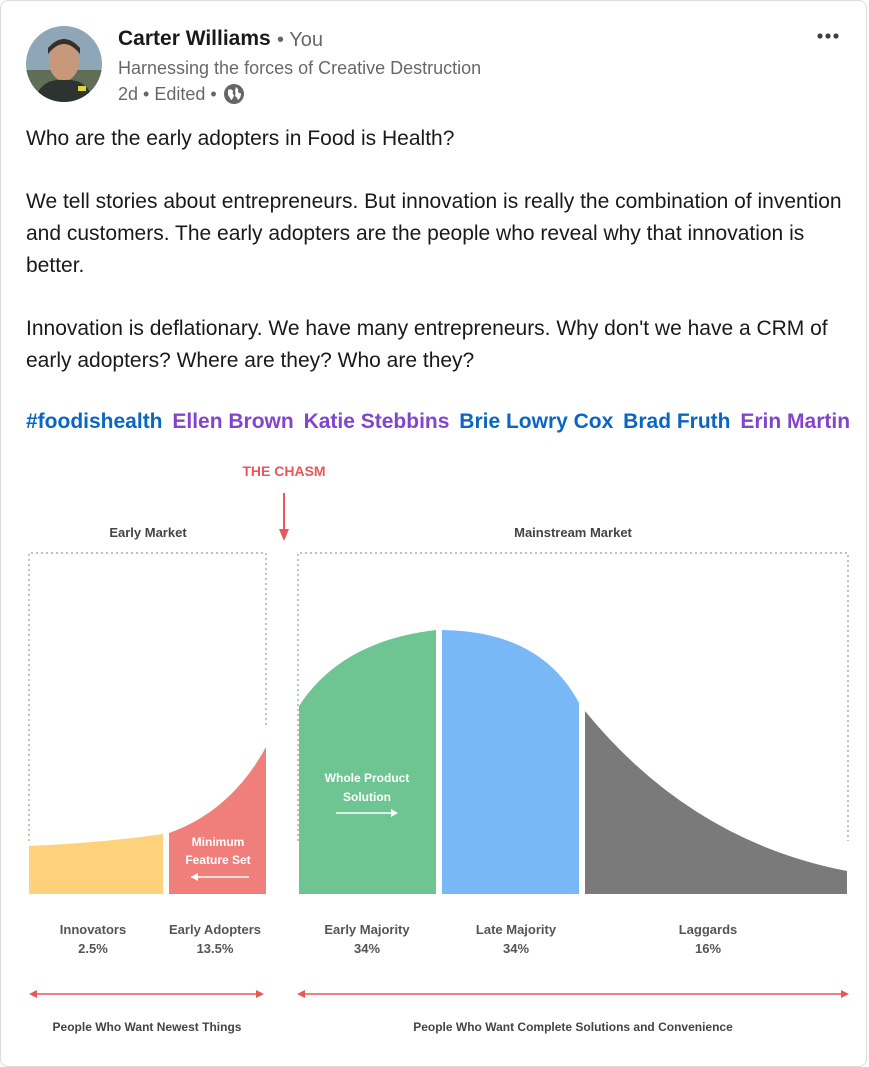 This screenshot has width=869, height=1067. I want to click on mention-link: Katie Stebbins, so click(376, 421).